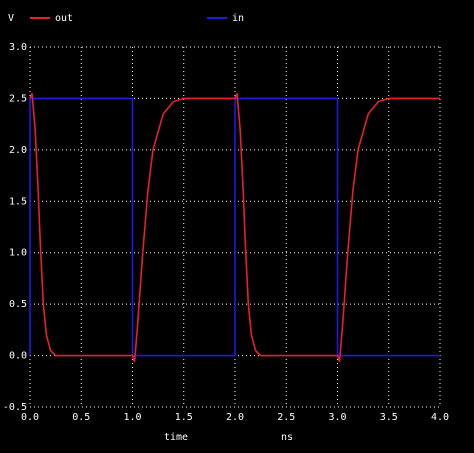 This screenshot has height=453, width=474. What do you see at coordinates (18, 253) in the screenshot?
I see `y-tick-label: 1.0` at bounding box center [18, 253].